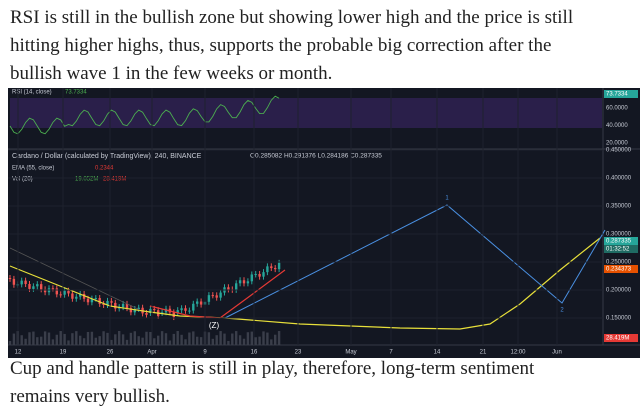  I want to click on x-tick-label: 21, so click(483, 353).